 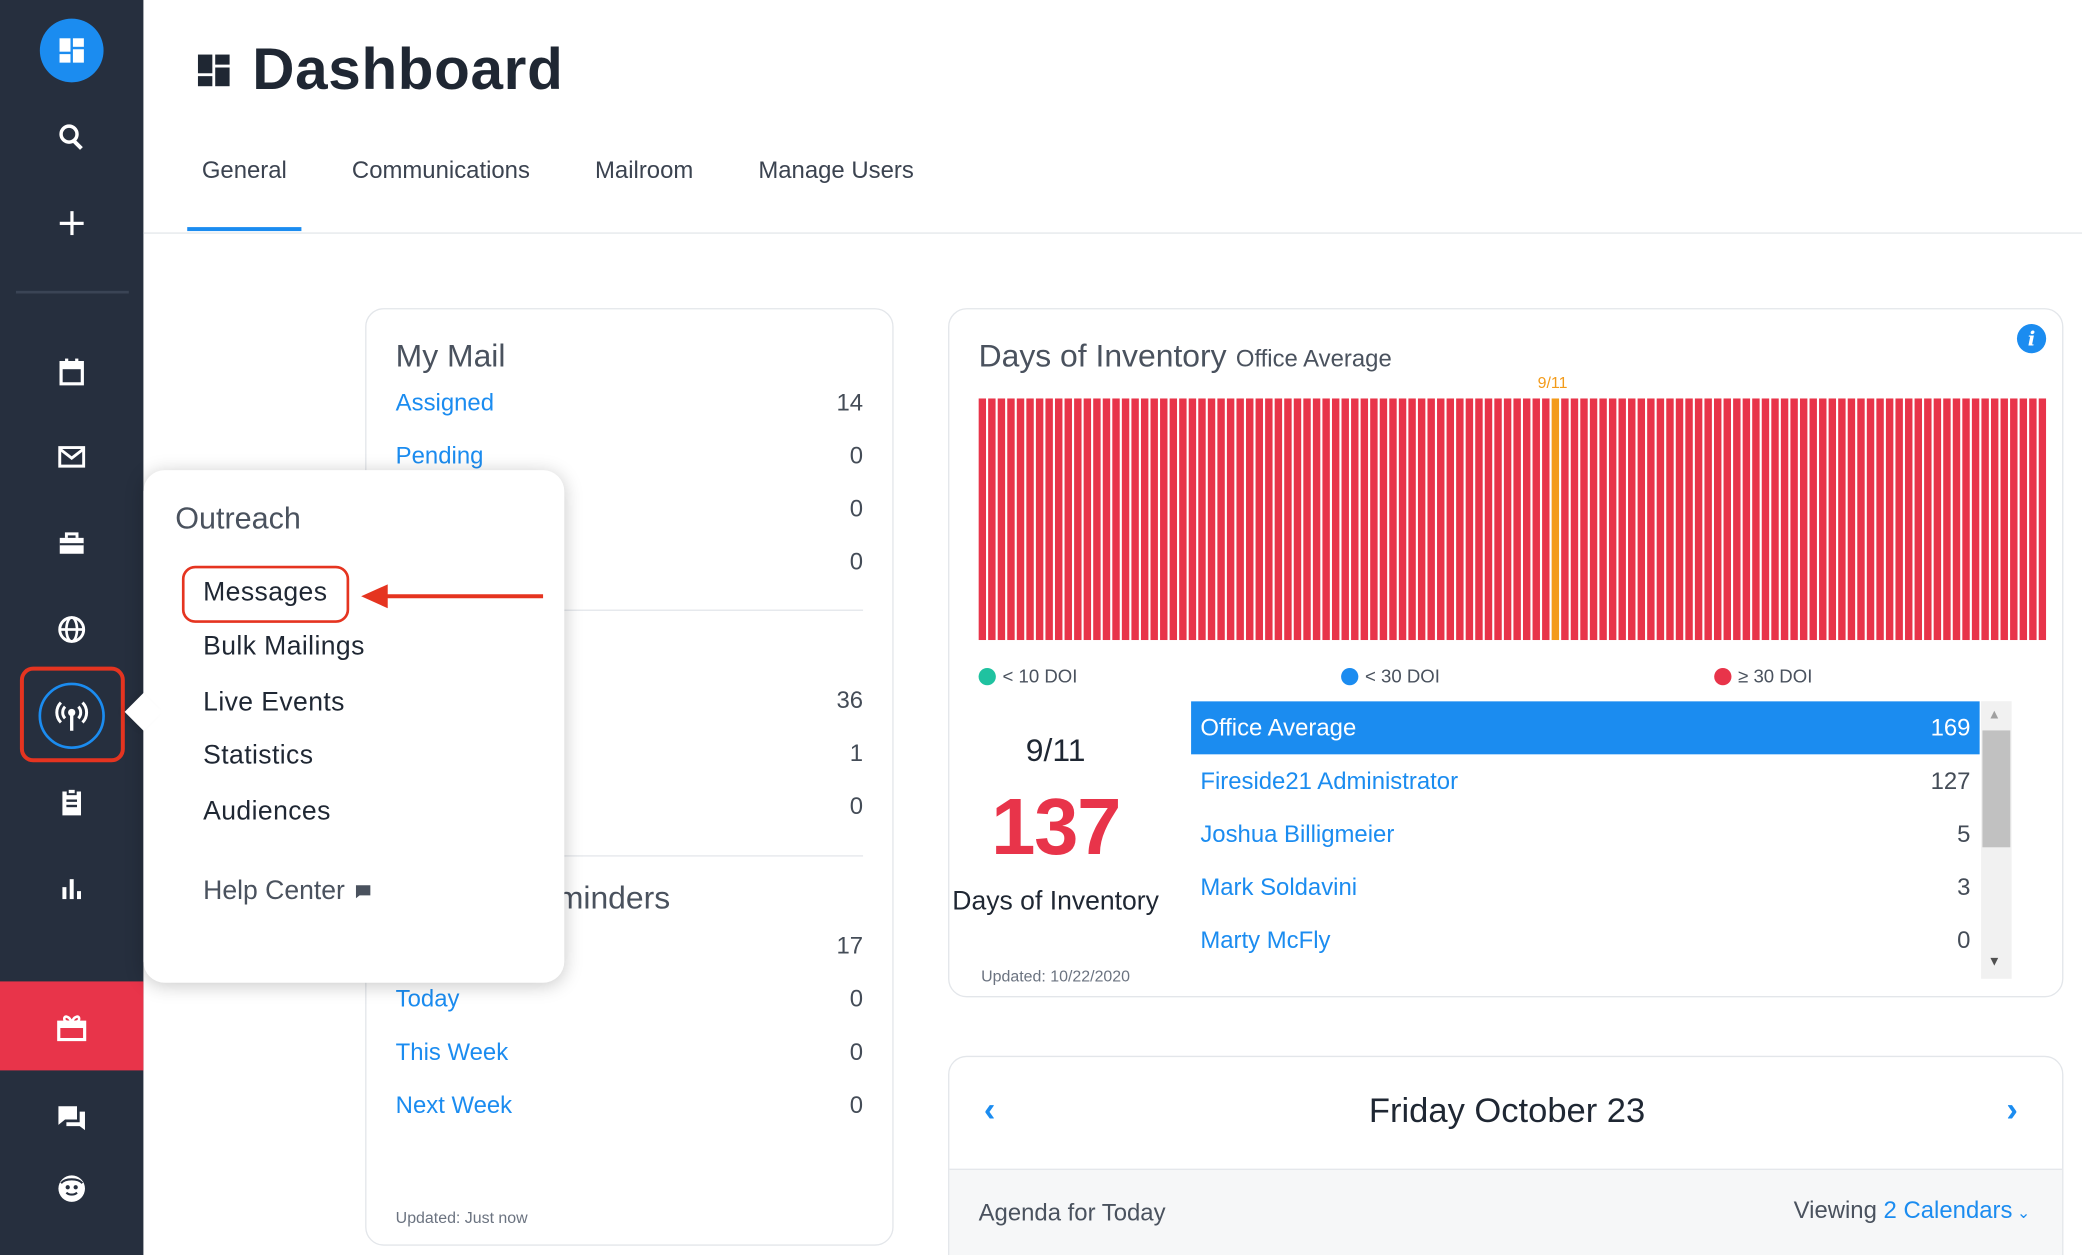 I want to click on info-icon: i, so click(x=2031, y=339).